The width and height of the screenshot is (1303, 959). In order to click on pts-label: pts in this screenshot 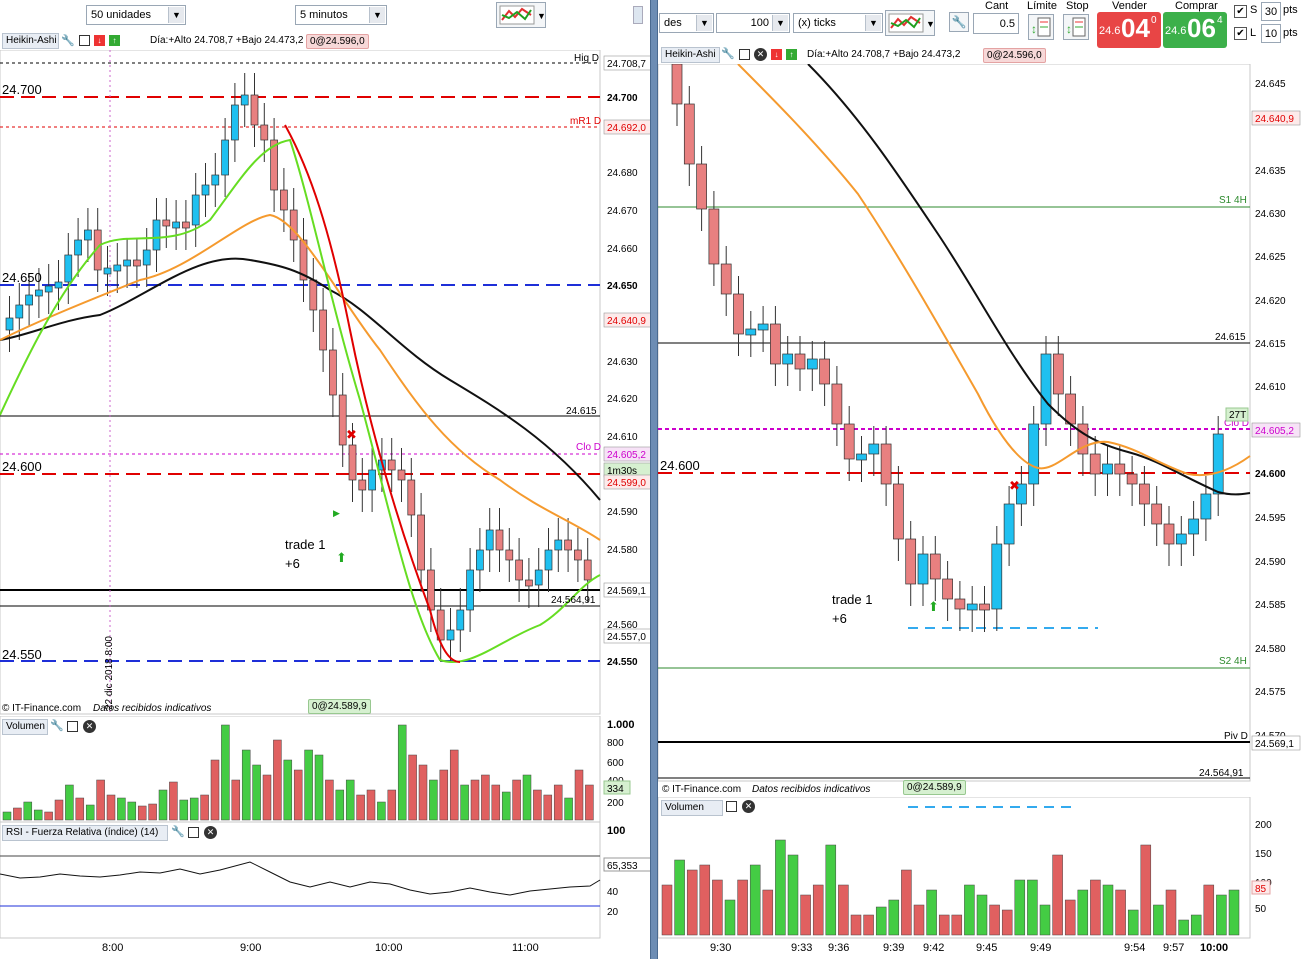, I will do `click(1290, 10)`.